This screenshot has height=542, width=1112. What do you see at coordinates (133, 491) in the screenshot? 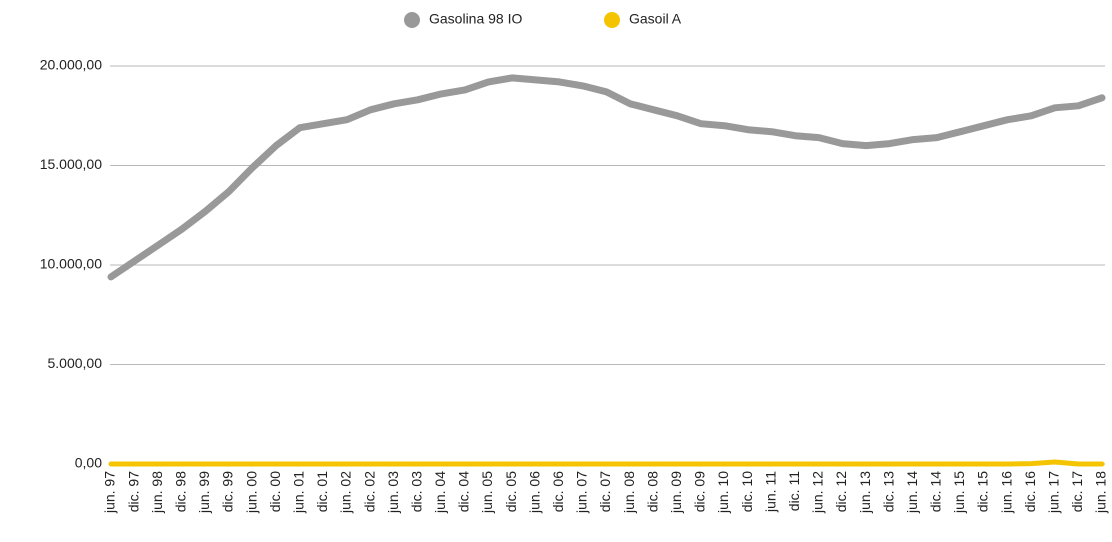
I see `x-tick-label: dic. 97` at bounding box center [133, 491].